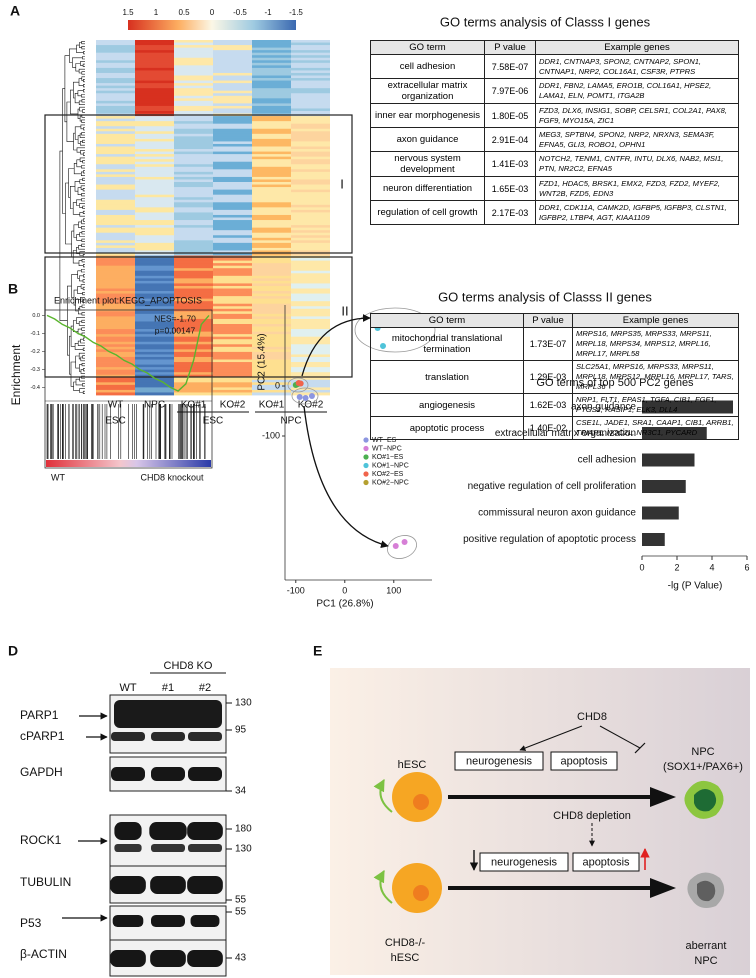 This screenshot has width=756, height=978. What do you see at coordinates (447, 320) in the screenshot?
I see `table-cell: GO term` at bounding box center [447, 320].